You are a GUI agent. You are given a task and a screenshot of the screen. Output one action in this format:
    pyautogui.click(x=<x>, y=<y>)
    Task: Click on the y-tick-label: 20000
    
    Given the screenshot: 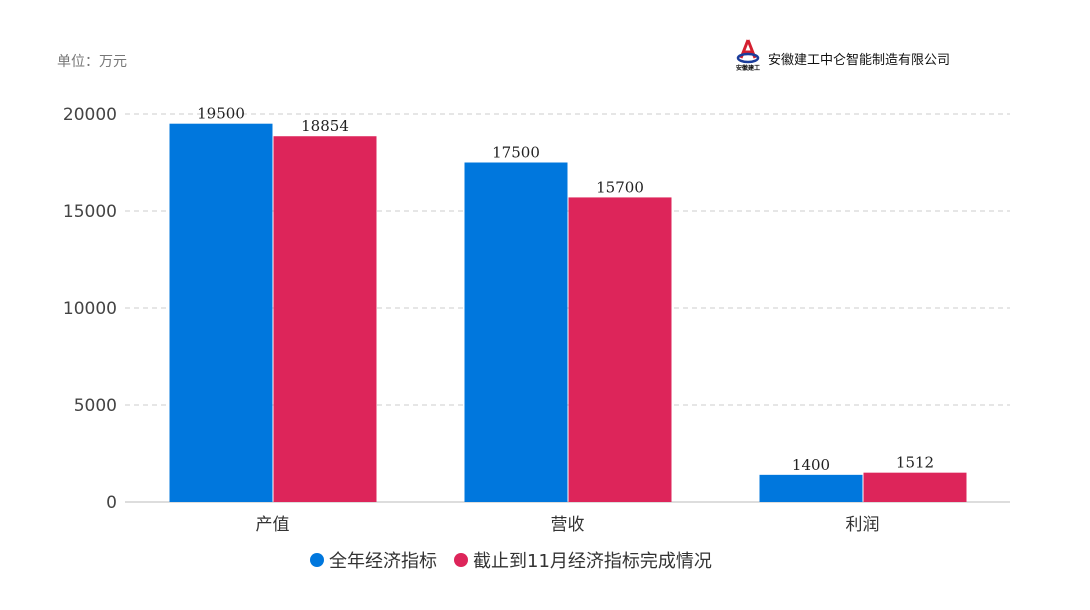 What is the action you would take?
    pyautogui.click(x=90, y=115)
    